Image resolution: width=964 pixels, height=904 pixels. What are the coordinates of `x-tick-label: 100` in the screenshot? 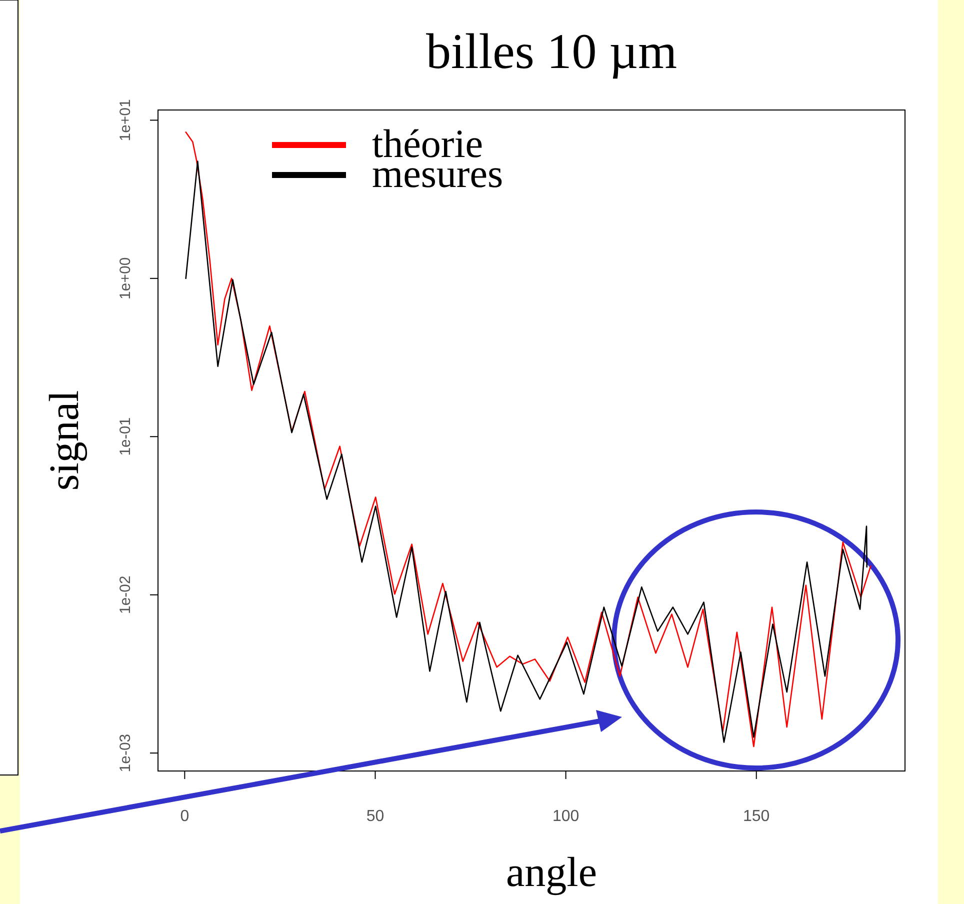 It's located at (566, 816).